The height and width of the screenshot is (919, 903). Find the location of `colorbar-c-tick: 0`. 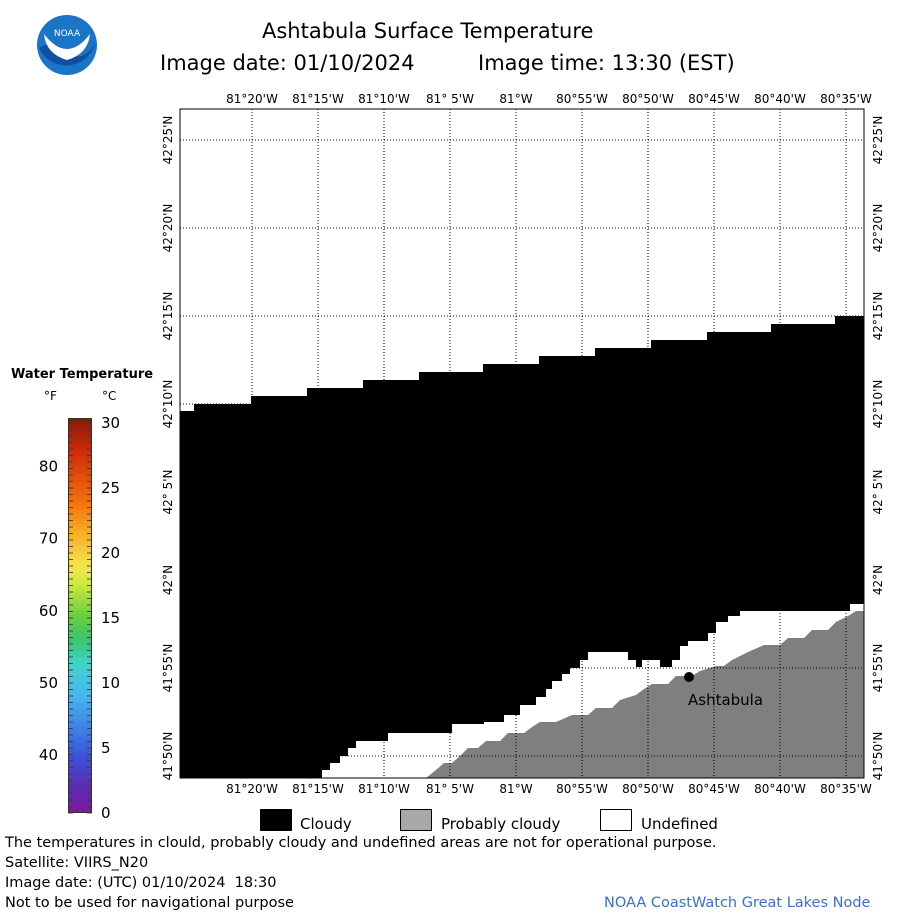

colorbar-c-tick: 0 is located at coordinates (106, 813).